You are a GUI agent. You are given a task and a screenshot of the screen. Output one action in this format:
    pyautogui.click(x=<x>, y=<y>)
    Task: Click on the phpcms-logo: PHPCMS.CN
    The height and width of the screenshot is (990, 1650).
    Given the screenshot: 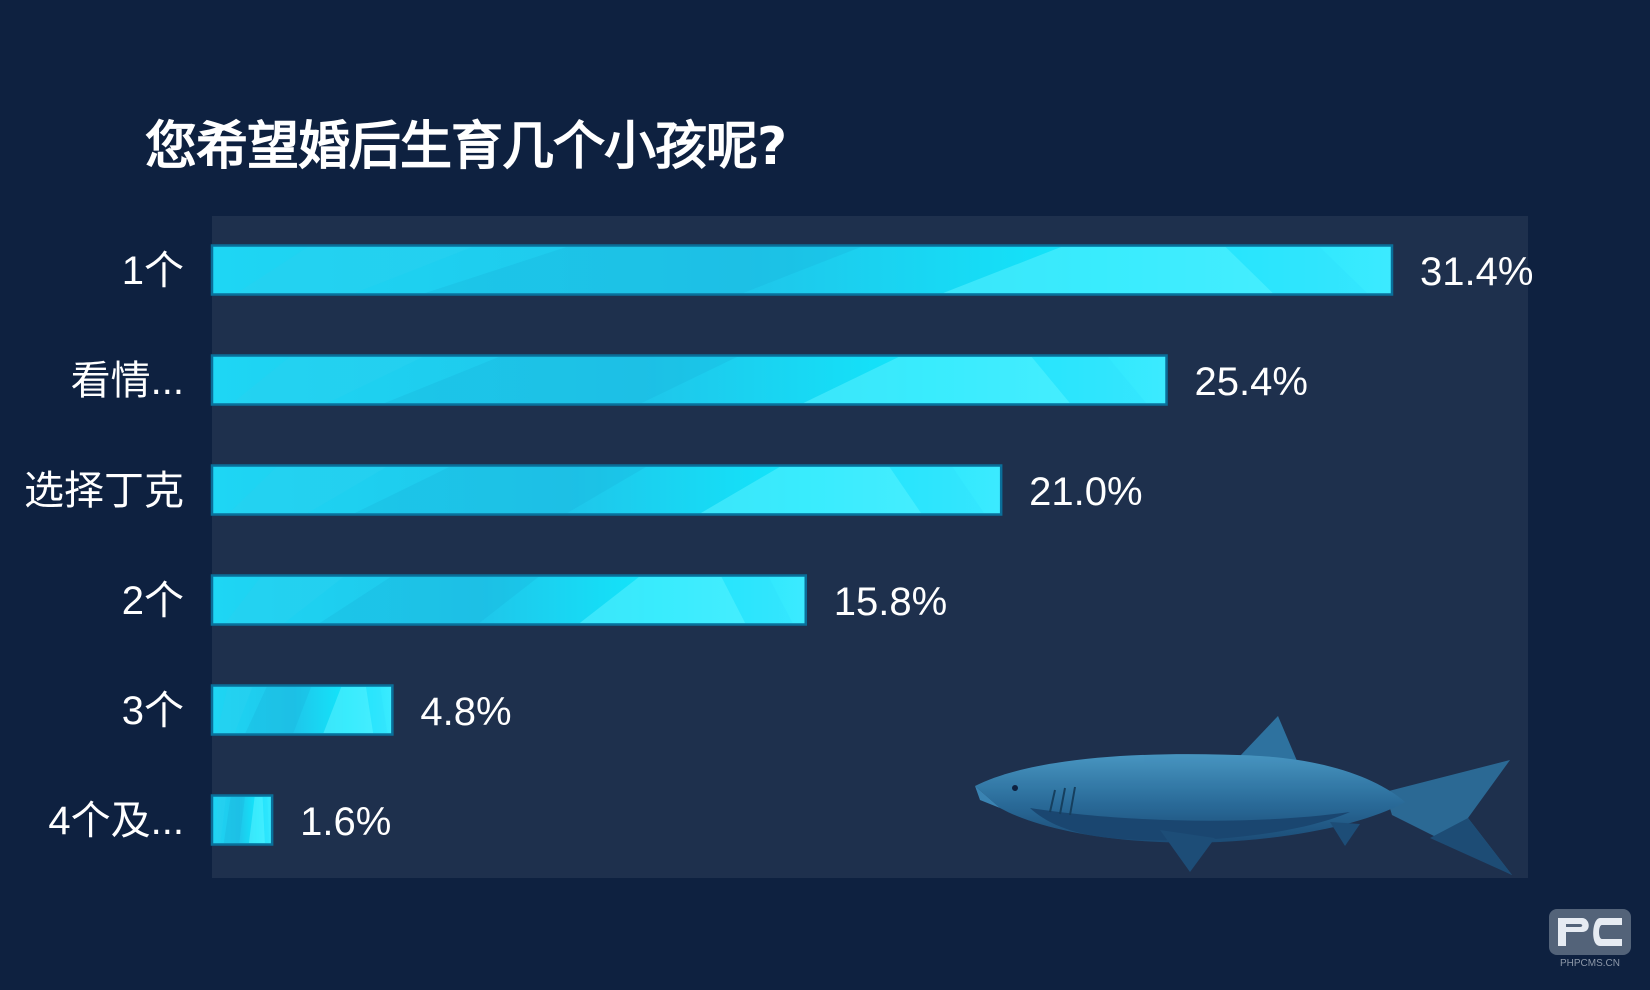 What is the action you would take?
    pyautogui.click(x=1590, y=939)
    